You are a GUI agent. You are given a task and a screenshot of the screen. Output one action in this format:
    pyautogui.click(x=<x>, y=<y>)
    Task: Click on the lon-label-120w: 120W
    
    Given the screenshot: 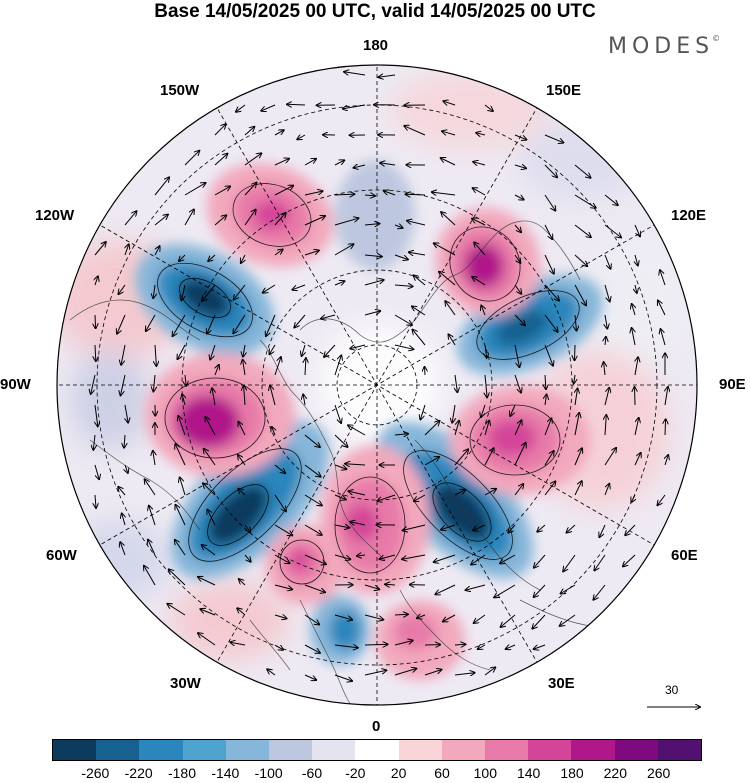 What is the action you would take?
    pyautogui.click(x=55, y=215)
    